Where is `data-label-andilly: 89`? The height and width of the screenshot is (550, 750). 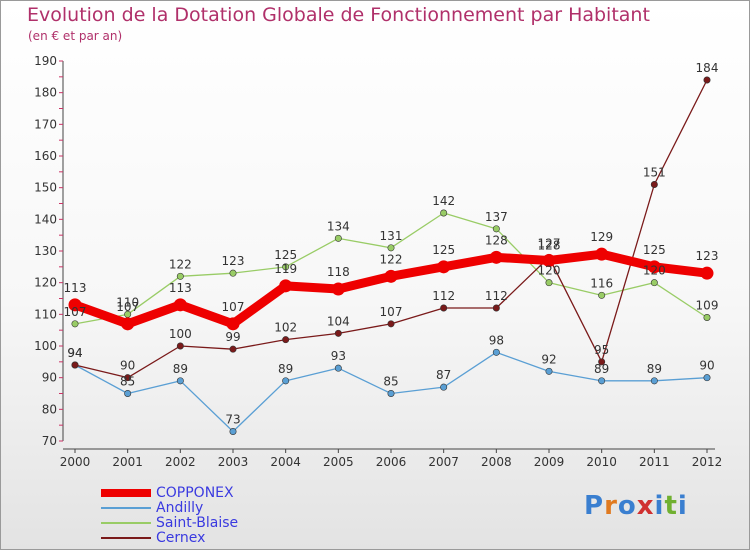
data-label-andilly: 89 is located at coordinates (180, 369).